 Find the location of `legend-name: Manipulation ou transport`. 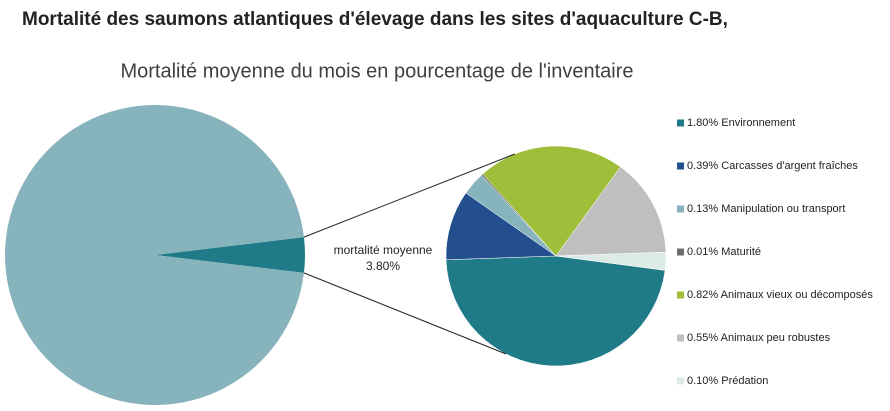

legend-name: Manipulation ou transport is located at coordinates (783, 209).